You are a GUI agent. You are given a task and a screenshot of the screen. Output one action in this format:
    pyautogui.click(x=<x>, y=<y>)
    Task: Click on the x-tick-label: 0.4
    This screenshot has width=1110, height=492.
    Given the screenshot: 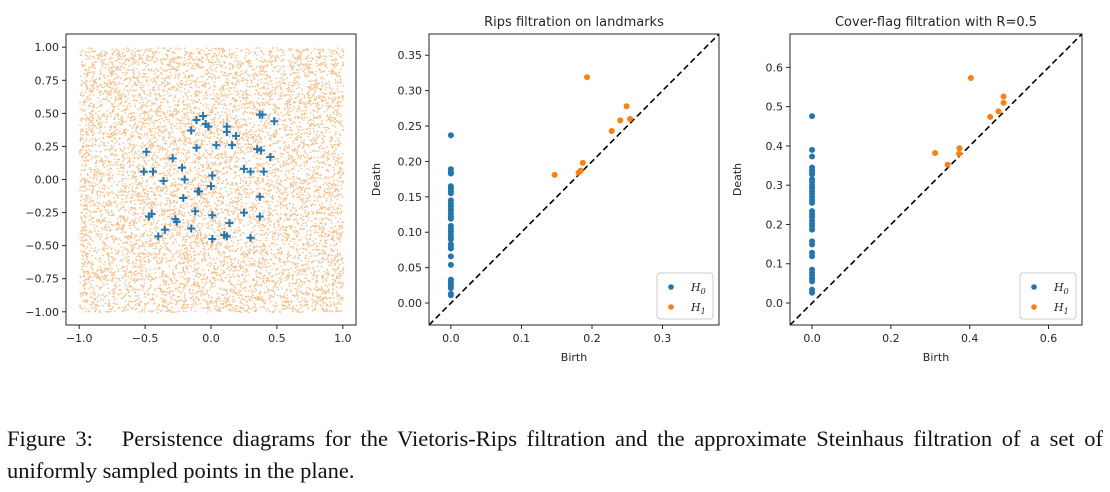 What is the action you would take?
    pyautogui.click(x=970, y=338)
    